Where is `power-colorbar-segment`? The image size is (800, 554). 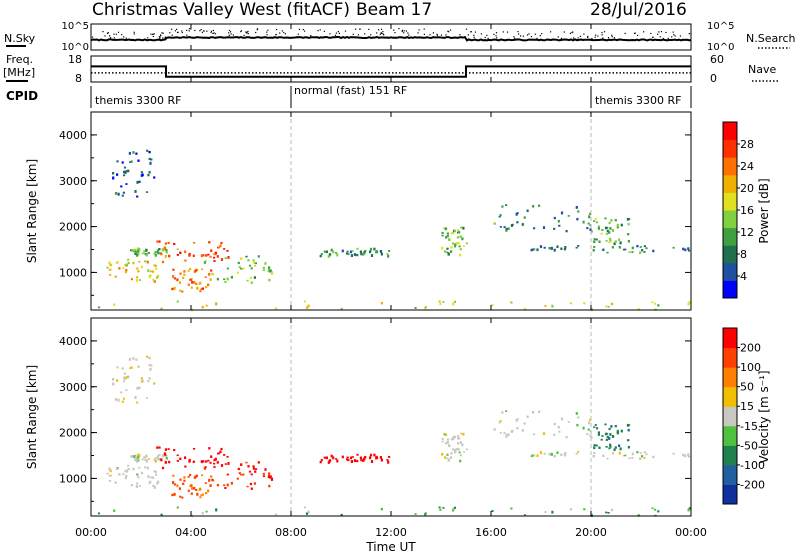 power-colorbar-segment is located at coordinates (730, 219).